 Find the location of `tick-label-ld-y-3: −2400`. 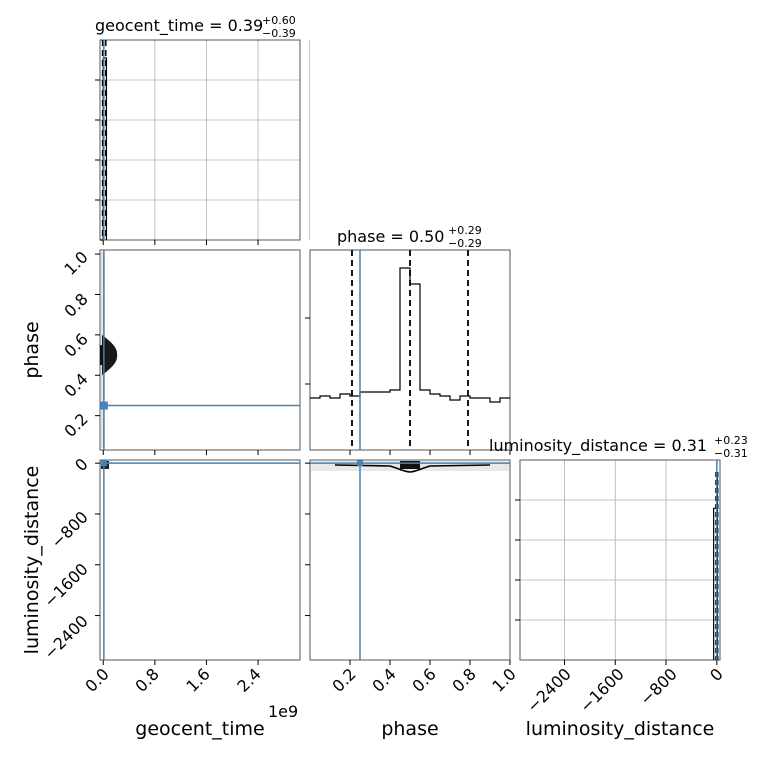

tick-label-ld-y-3: −2400 is located at coordinates (66, 637).